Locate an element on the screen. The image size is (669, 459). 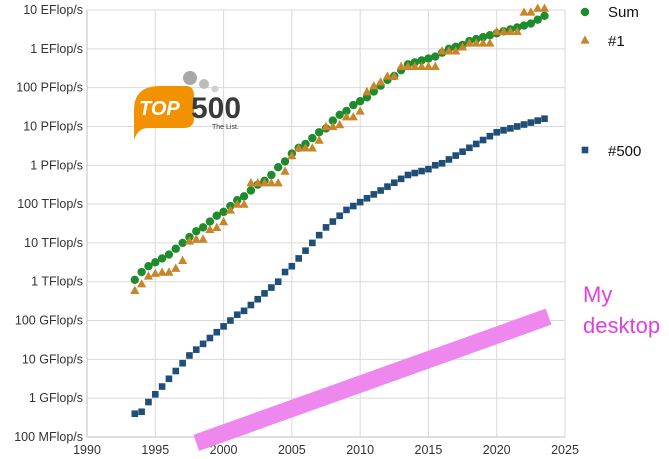
y-tick-label: 100 TFlop/s is located at coordinates (50, 204).